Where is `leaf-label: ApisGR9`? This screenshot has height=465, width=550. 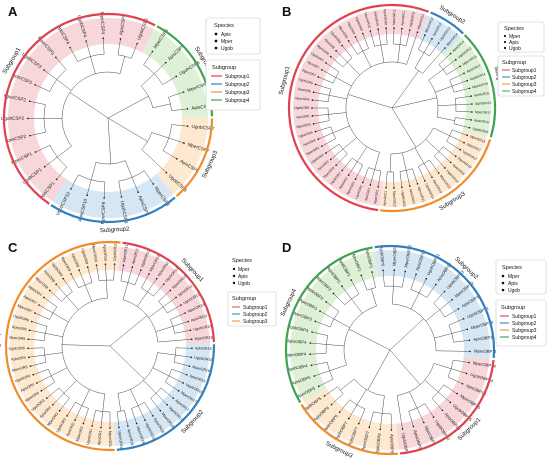 leaf-label: ApisGR9 is located at coordinates (351, 28).